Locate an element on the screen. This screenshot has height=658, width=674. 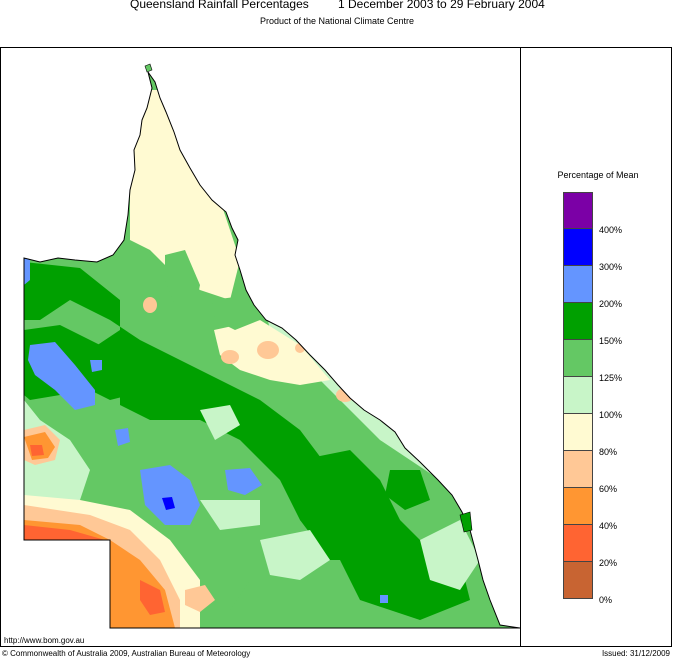
legend-tick-label: 400% is located at coordinates (611, 230).